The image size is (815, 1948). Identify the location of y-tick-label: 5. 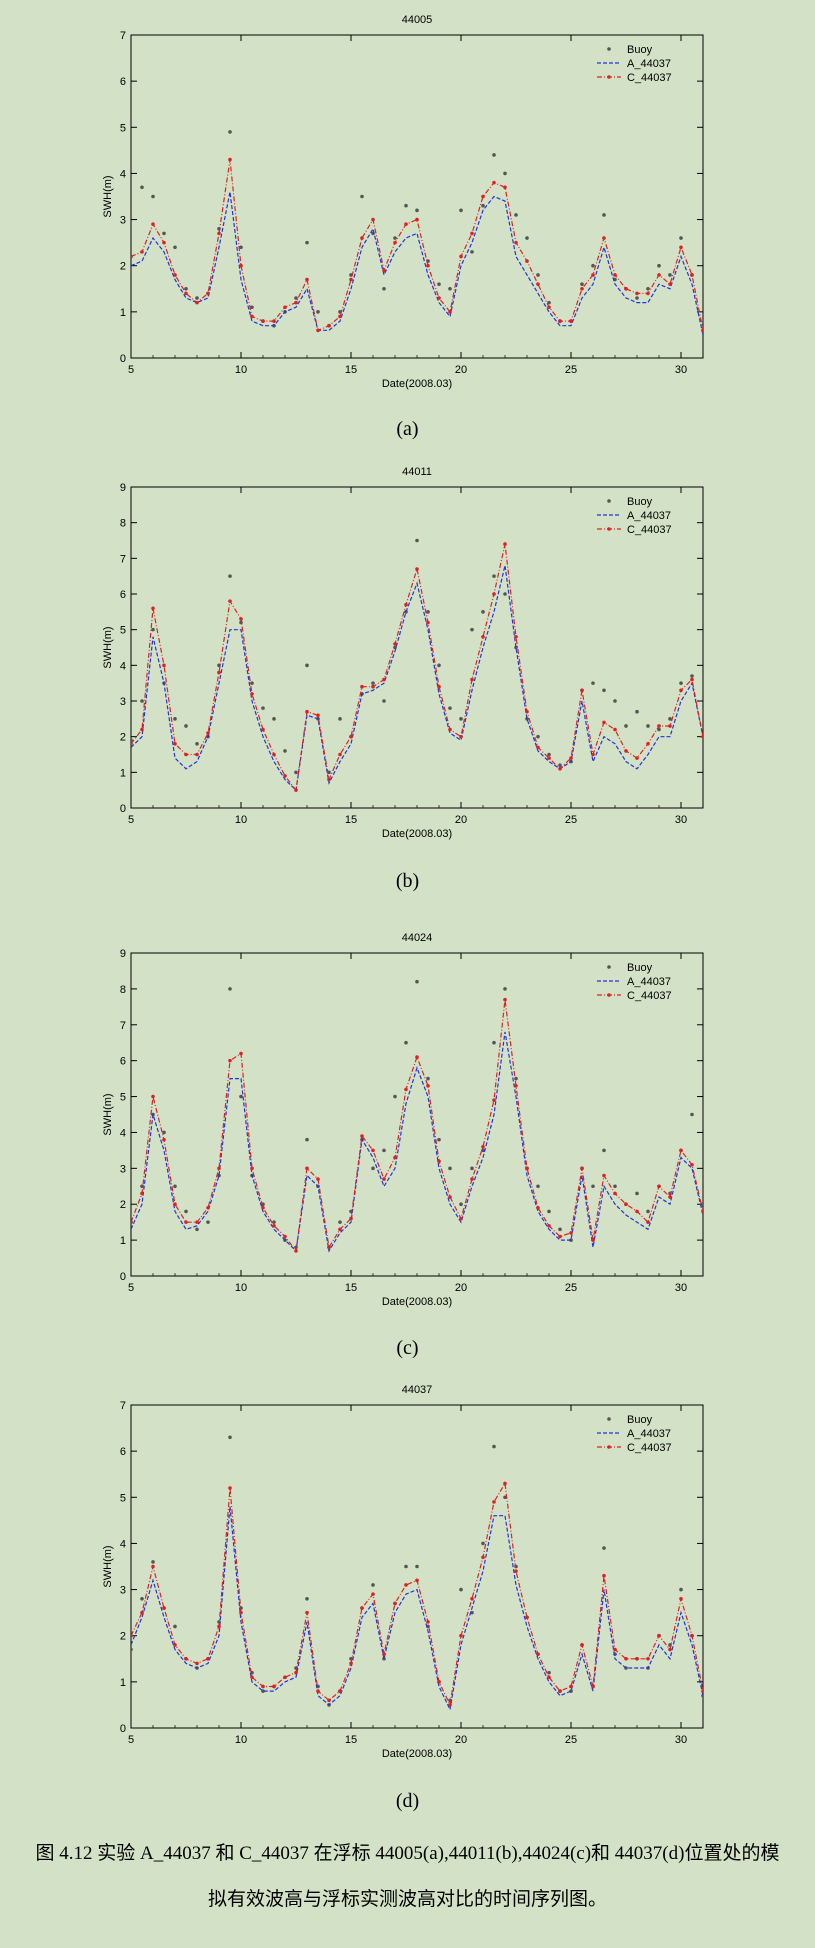
(123, 631).